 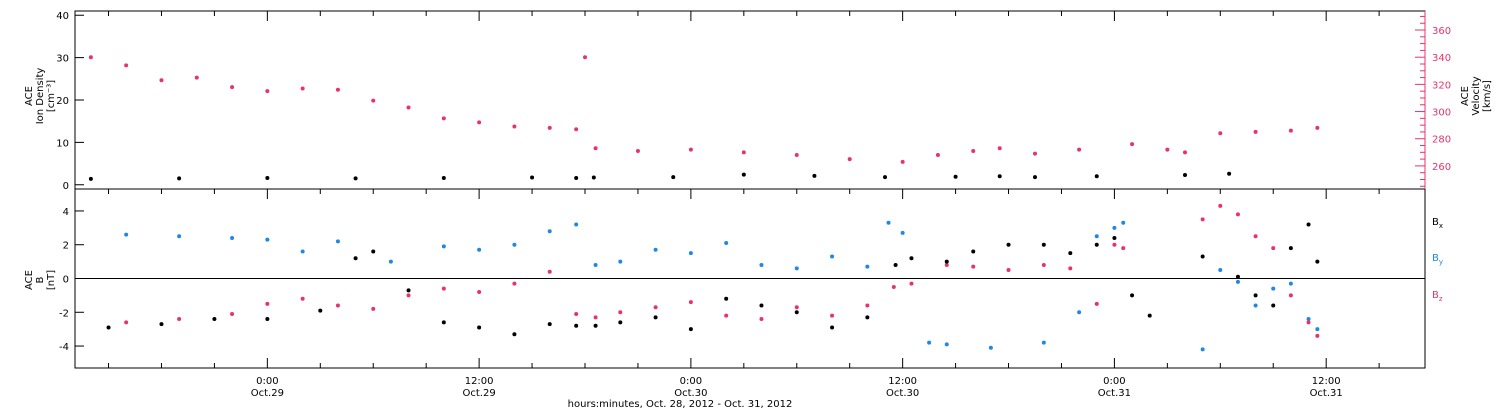 What do you see at coordinates (1441, 140) in the screenshot?
I see `top-right-tick-label: 280` at bounding box center [1441, 140].